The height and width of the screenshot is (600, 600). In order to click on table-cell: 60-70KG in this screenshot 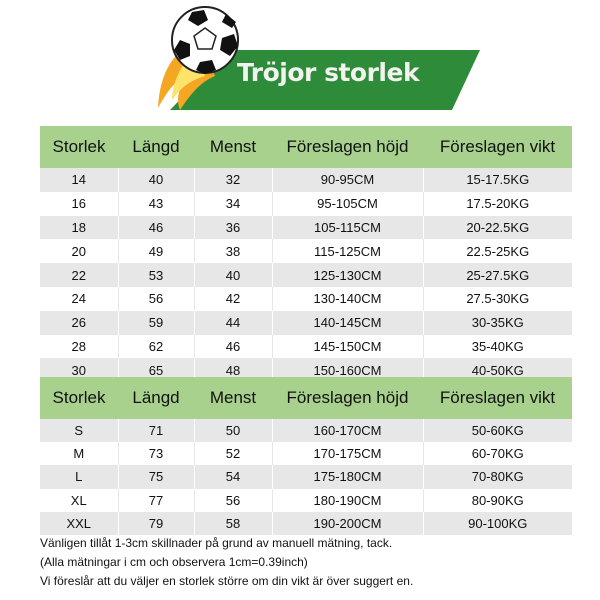, I will do `click(497, 454)`.